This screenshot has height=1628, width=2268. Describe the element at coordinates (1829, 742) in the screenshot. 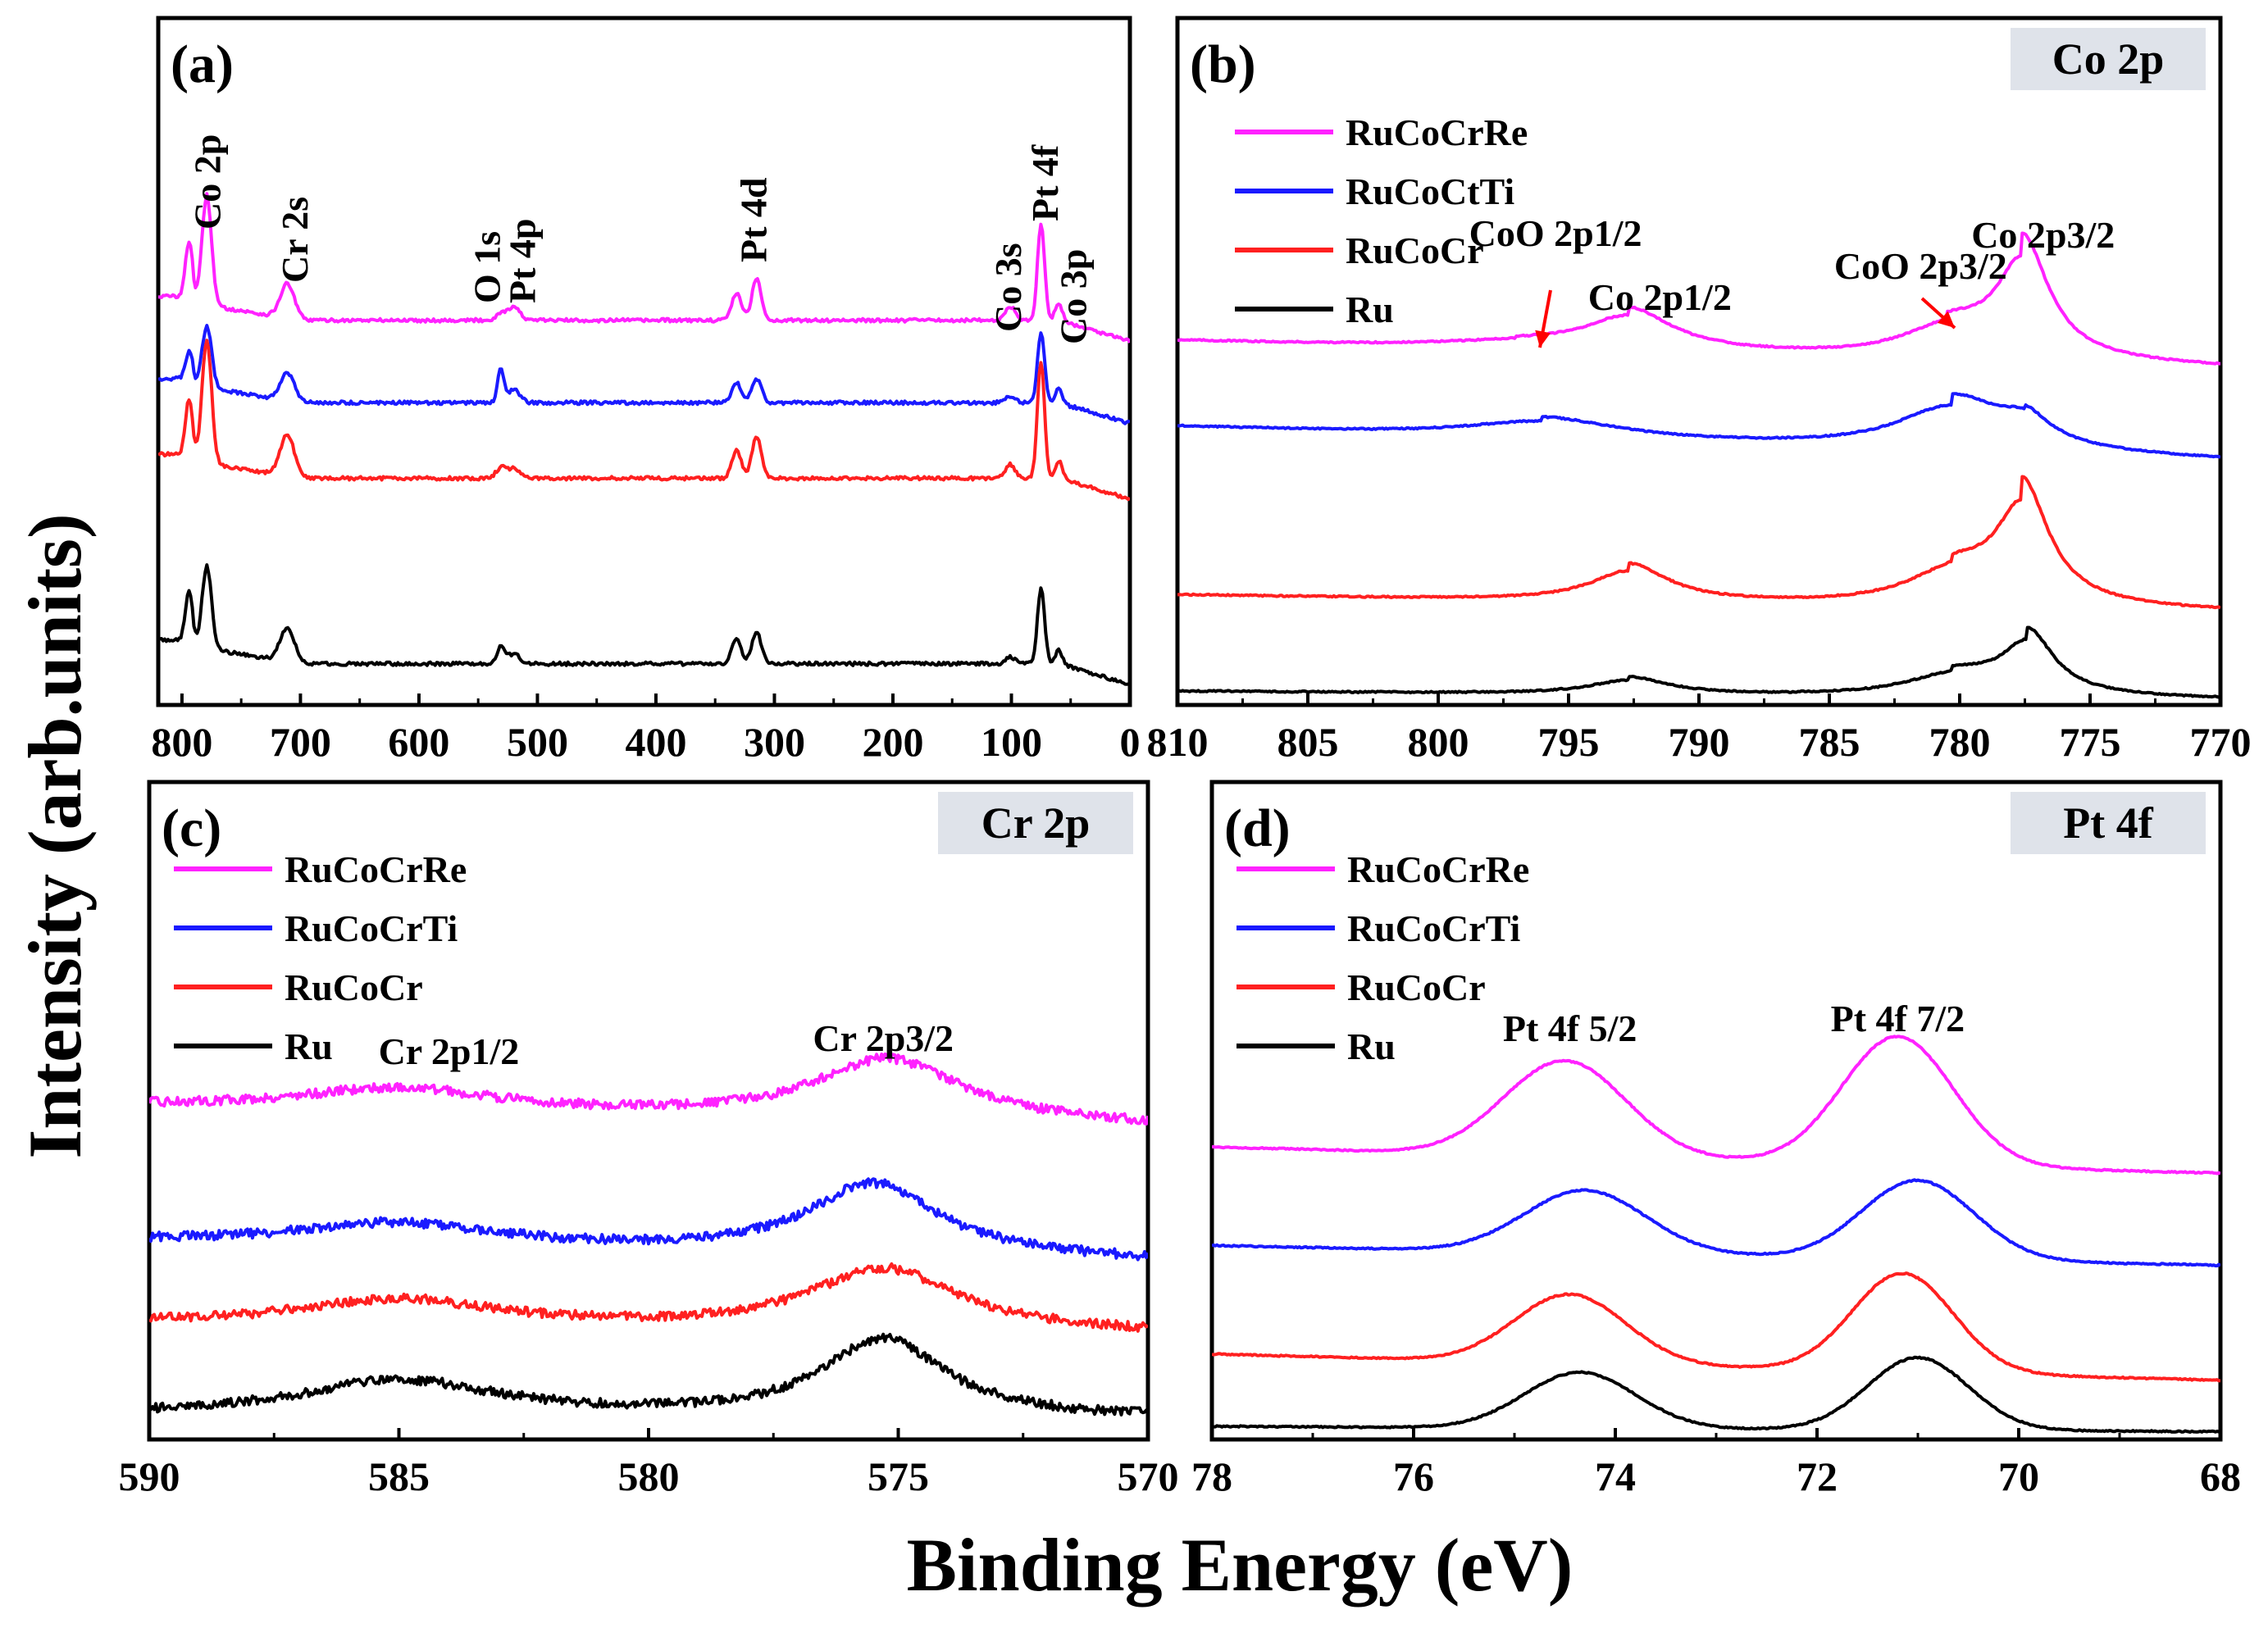

I see `x-tick-label: 785` at that location.